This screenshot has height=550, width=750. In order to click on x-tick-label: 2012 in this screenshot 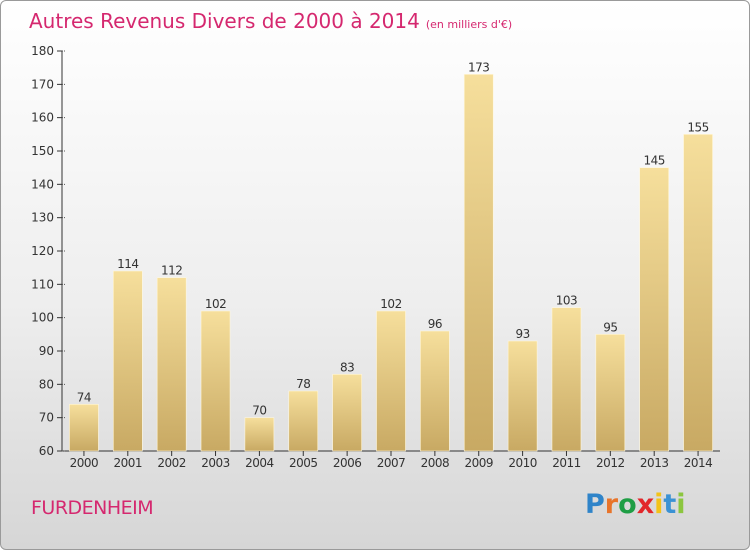, I will do `click(610, 463)`.